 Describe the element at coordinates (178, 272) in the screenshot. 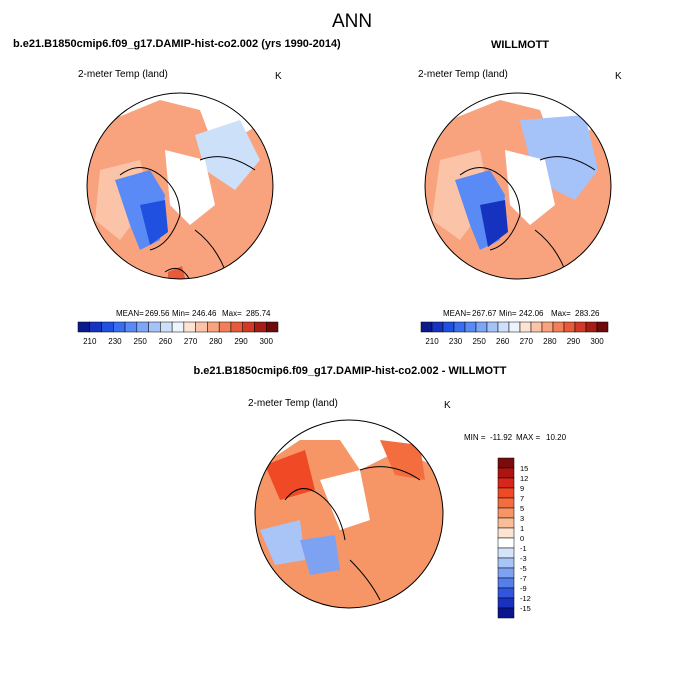

I see `hot-land-region` at that location.